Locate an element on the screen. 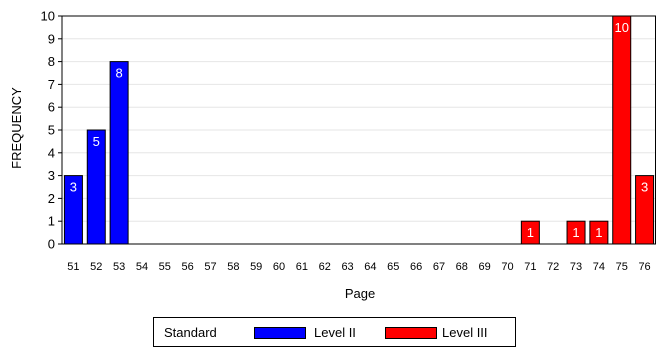 This screenshot has width=656, height=347. x-tick-label: 63 is located at coordinates (347, 267).